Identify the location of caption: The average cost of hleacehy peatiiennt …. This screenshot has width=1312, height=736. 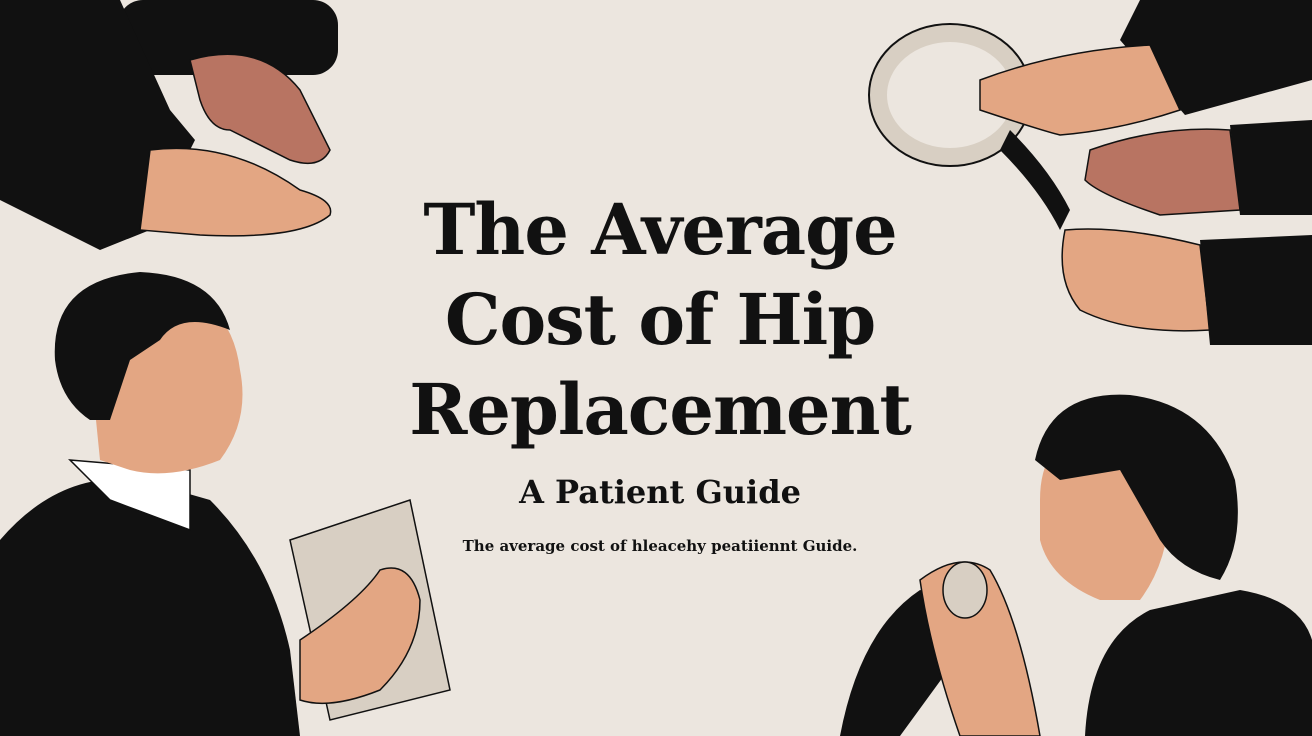
(660, 546).